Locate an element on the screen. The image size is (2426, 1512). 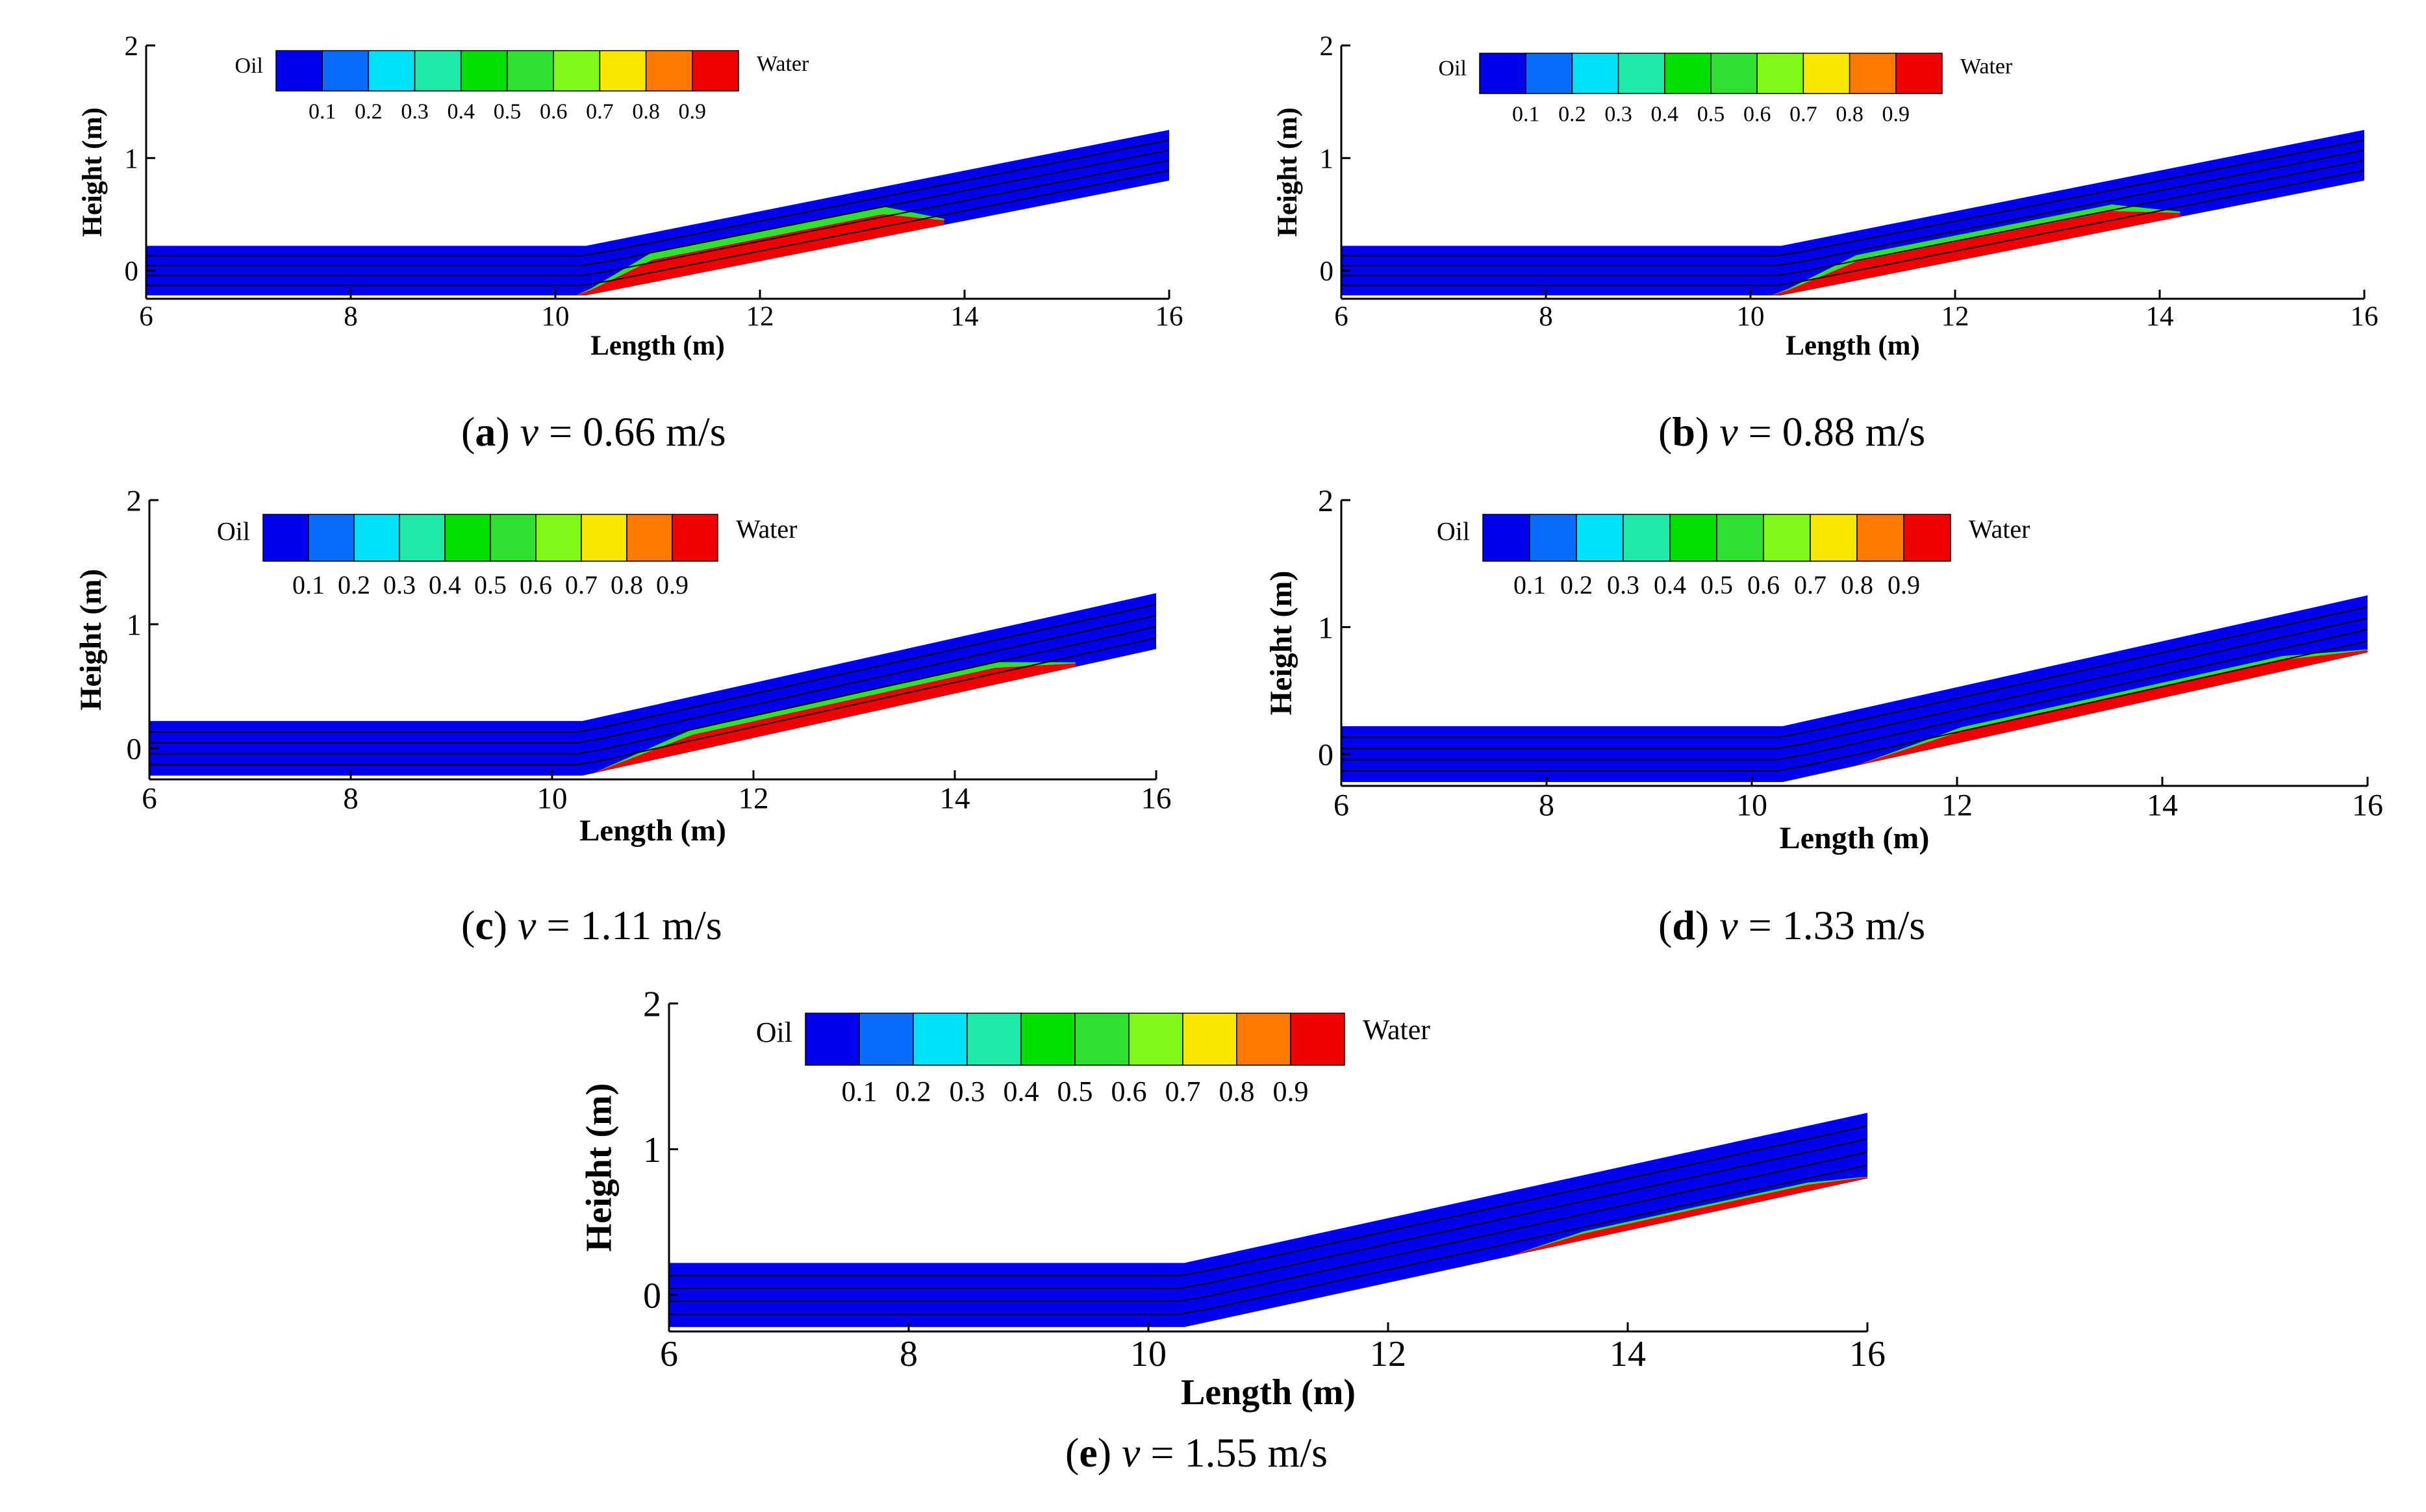
caption-a: (a) v = 0.66 m/s is located at coordinates (593, 432).